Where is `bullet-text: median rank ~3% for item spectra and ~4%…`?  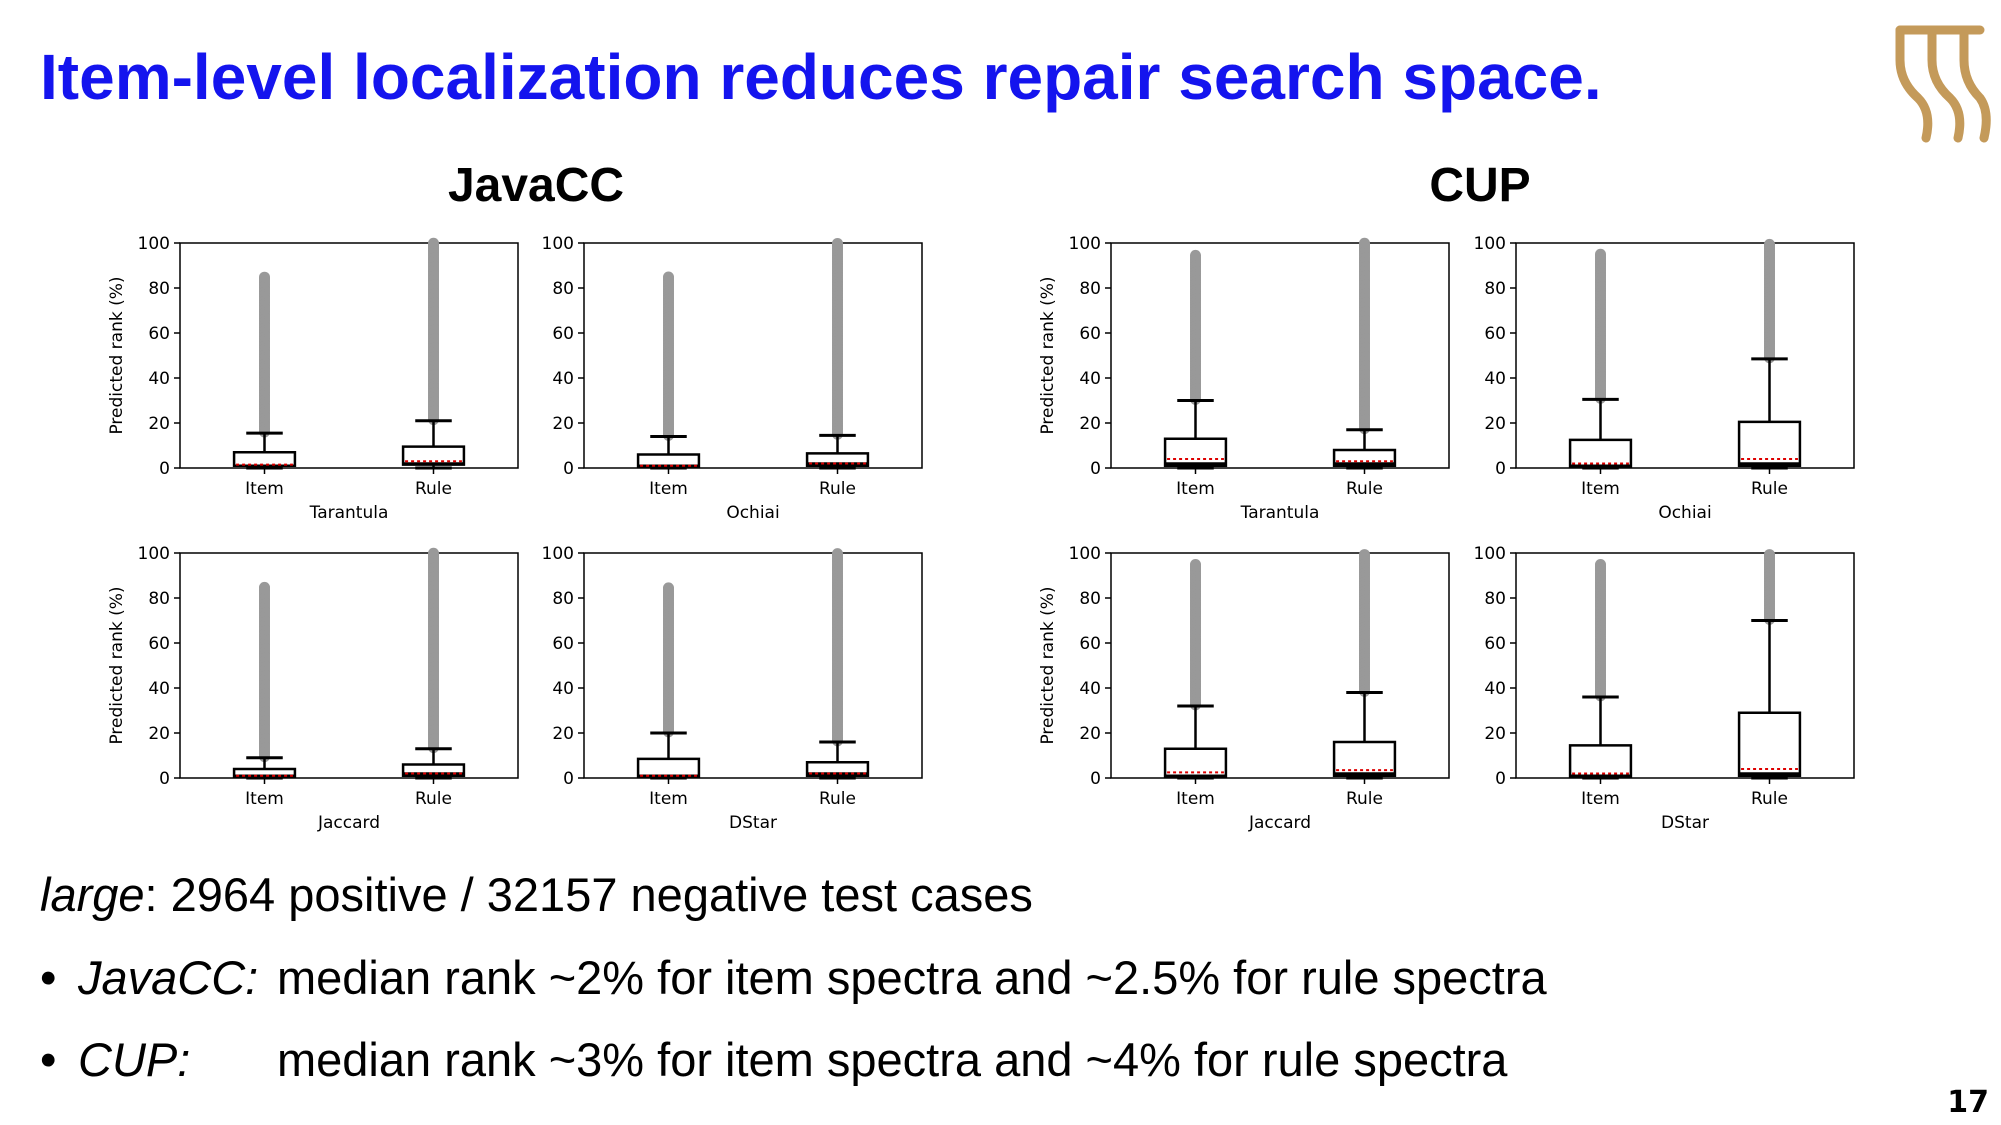 bullet-text: median rank ~3% for item spectra and ~4%… is located at coordinates (892, 1059).